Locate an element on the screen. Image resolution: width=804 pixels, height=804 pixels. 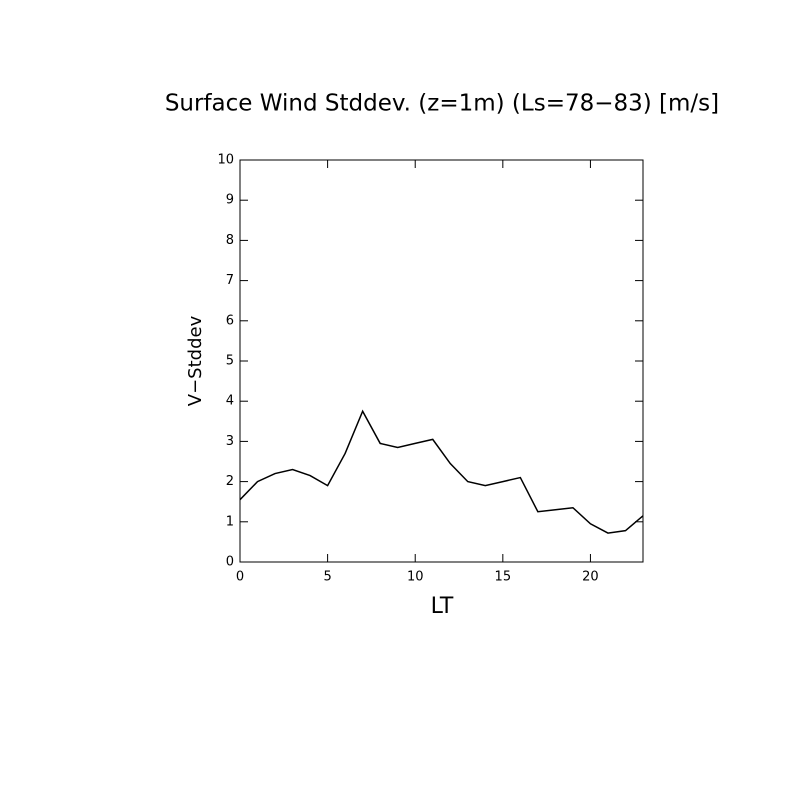
x-axis-label: LT is located at coordinates (442, 606).